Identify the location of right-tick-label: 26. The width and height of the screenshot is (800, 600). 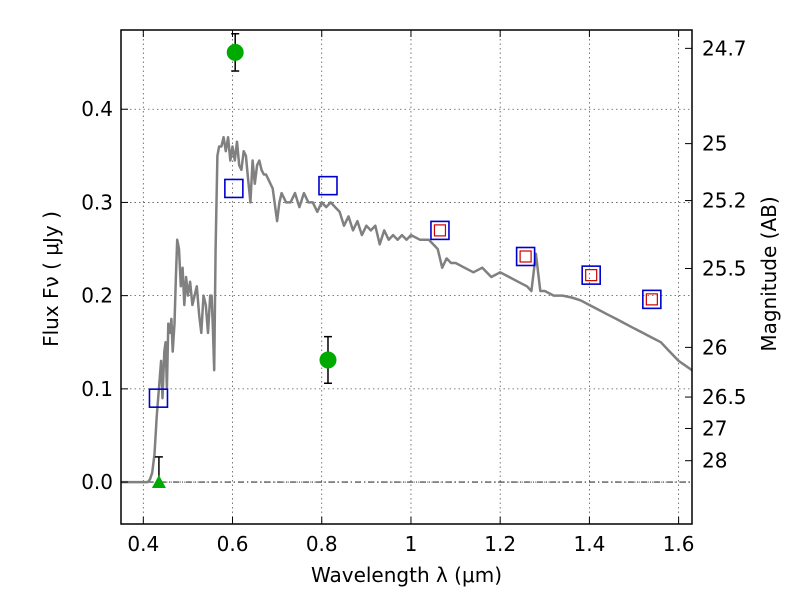
(714, 347).